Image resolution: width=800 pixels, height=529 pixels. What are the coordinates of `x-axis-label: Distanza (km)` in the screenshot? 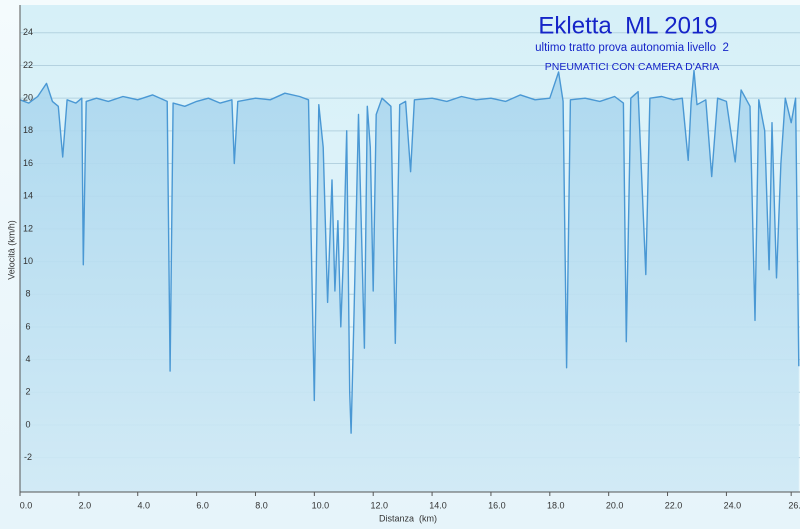 It's located at (408, 518).